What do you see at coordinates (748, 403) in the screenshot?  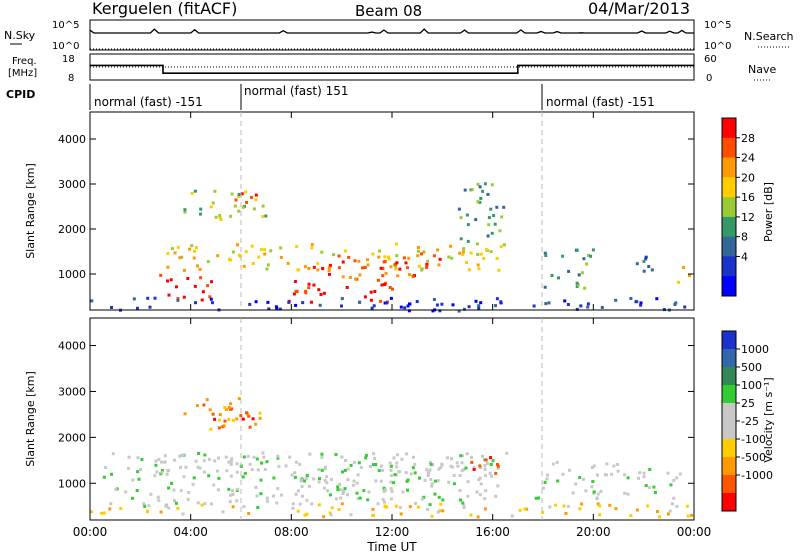 I see `colorbar-tick-label: 25` at bounding box center [748, 403].